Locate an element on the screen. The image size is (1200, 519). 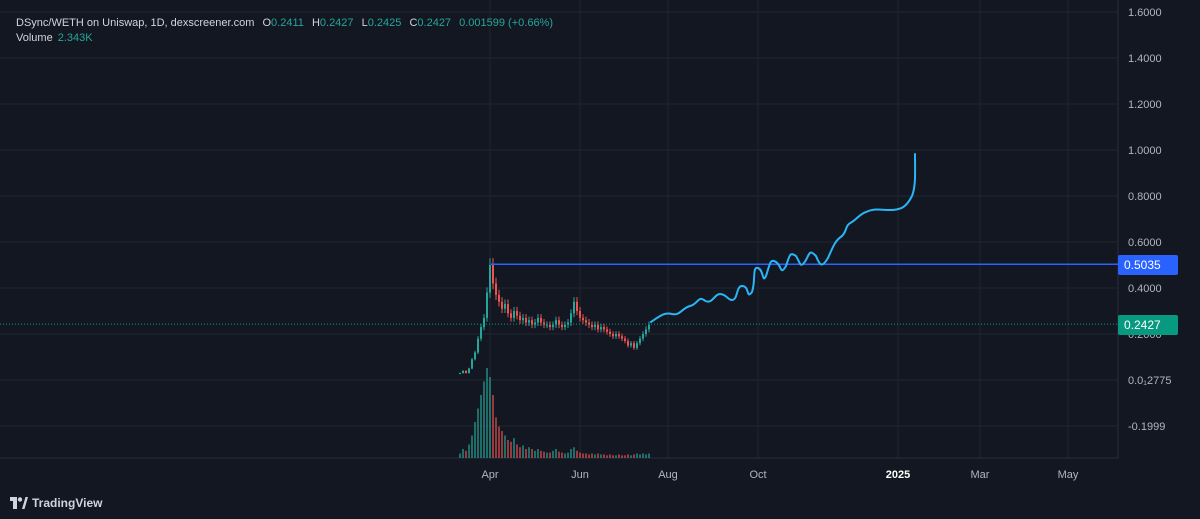
low-value: 0.2425 is located at coordinates (384, 23).